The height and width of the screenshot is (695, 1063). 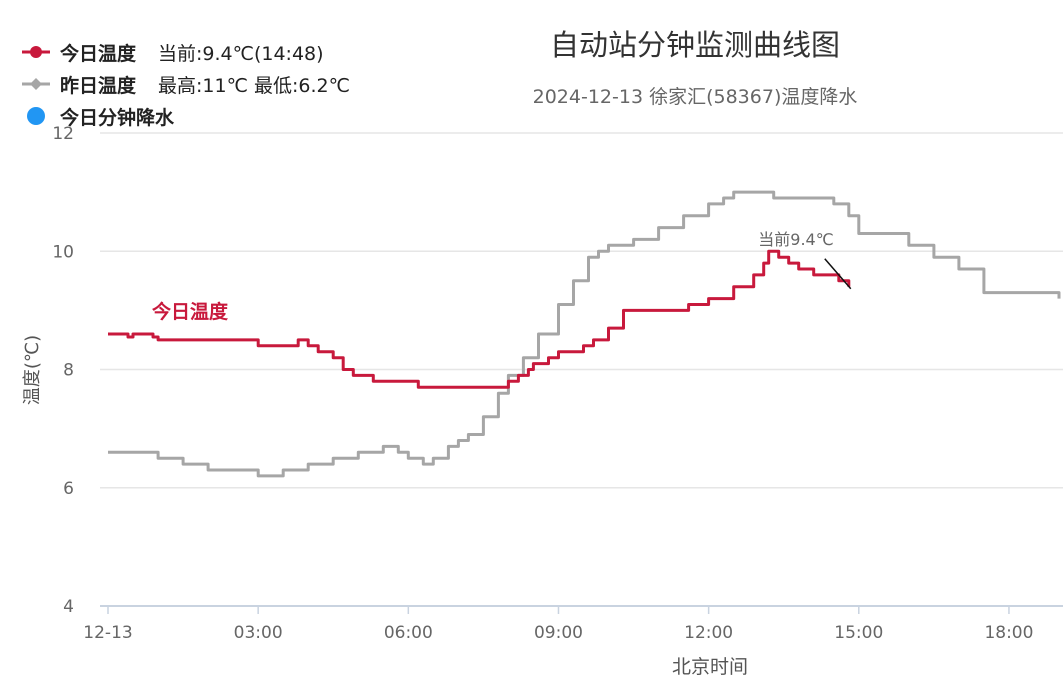 What do you see at coordinates (858, 633) in the screenshot?
I see `x-tick-label: 15:00` at bounding box center [858, 633].